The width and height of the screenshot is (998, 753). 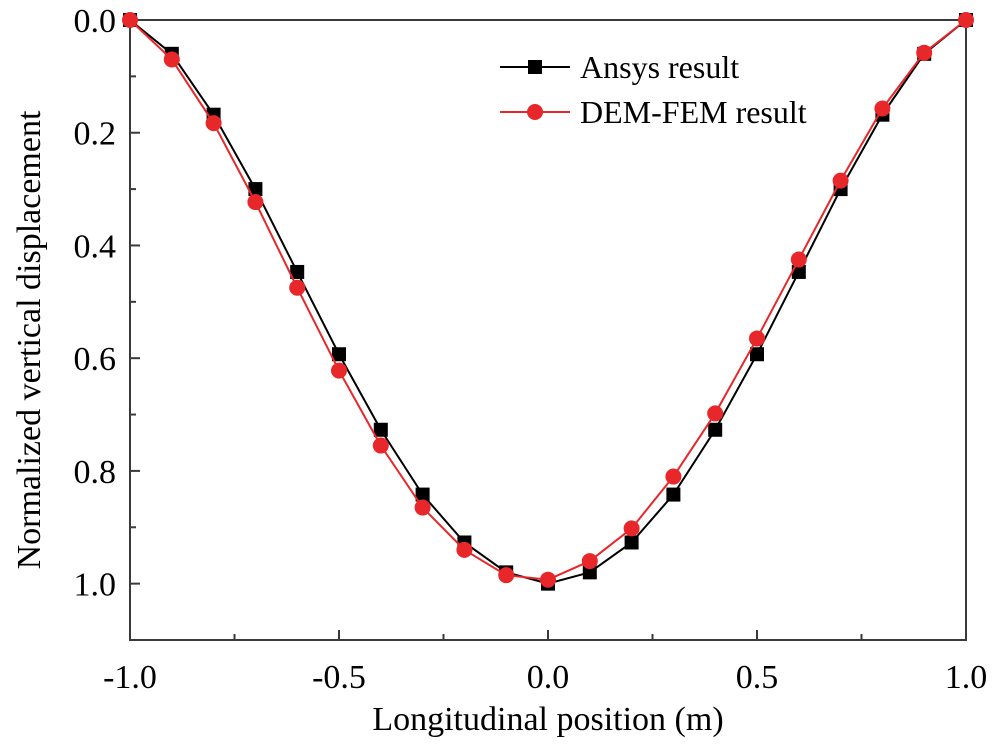 I want to click on legend: Ansys result DEM-FEM result, so click(x=653, y=89).